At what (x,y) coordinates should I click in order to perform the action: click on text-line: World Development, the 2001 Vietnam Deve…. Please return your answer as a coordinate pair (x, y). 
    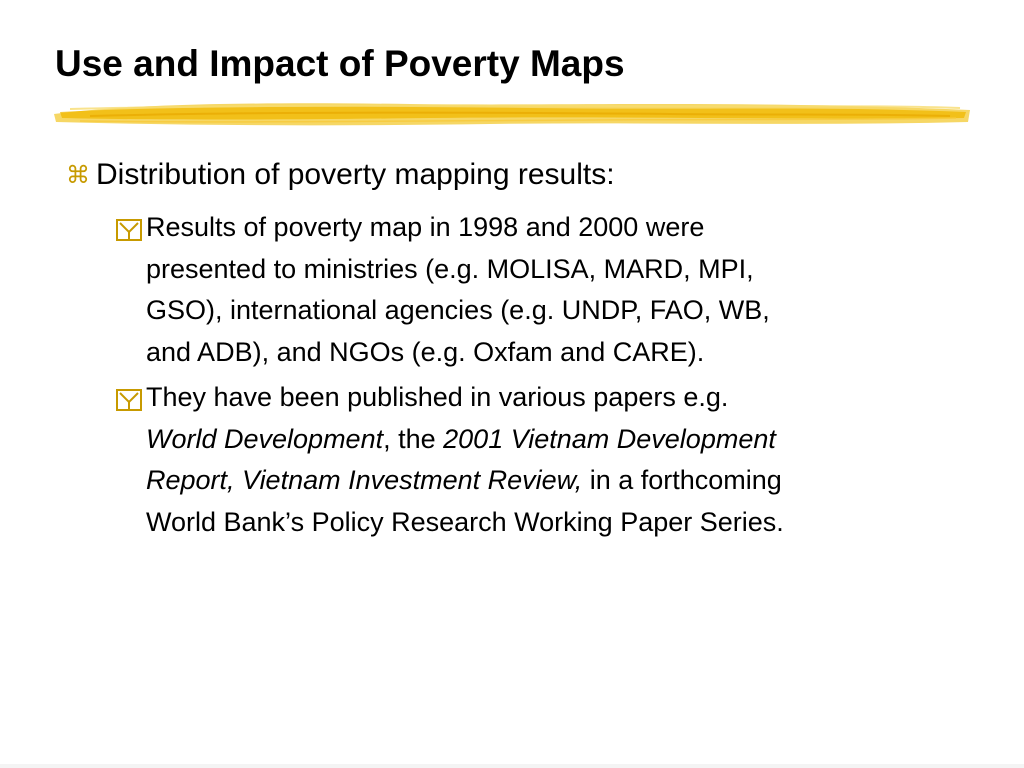
    Looking at the image, I should click on (556, 440).